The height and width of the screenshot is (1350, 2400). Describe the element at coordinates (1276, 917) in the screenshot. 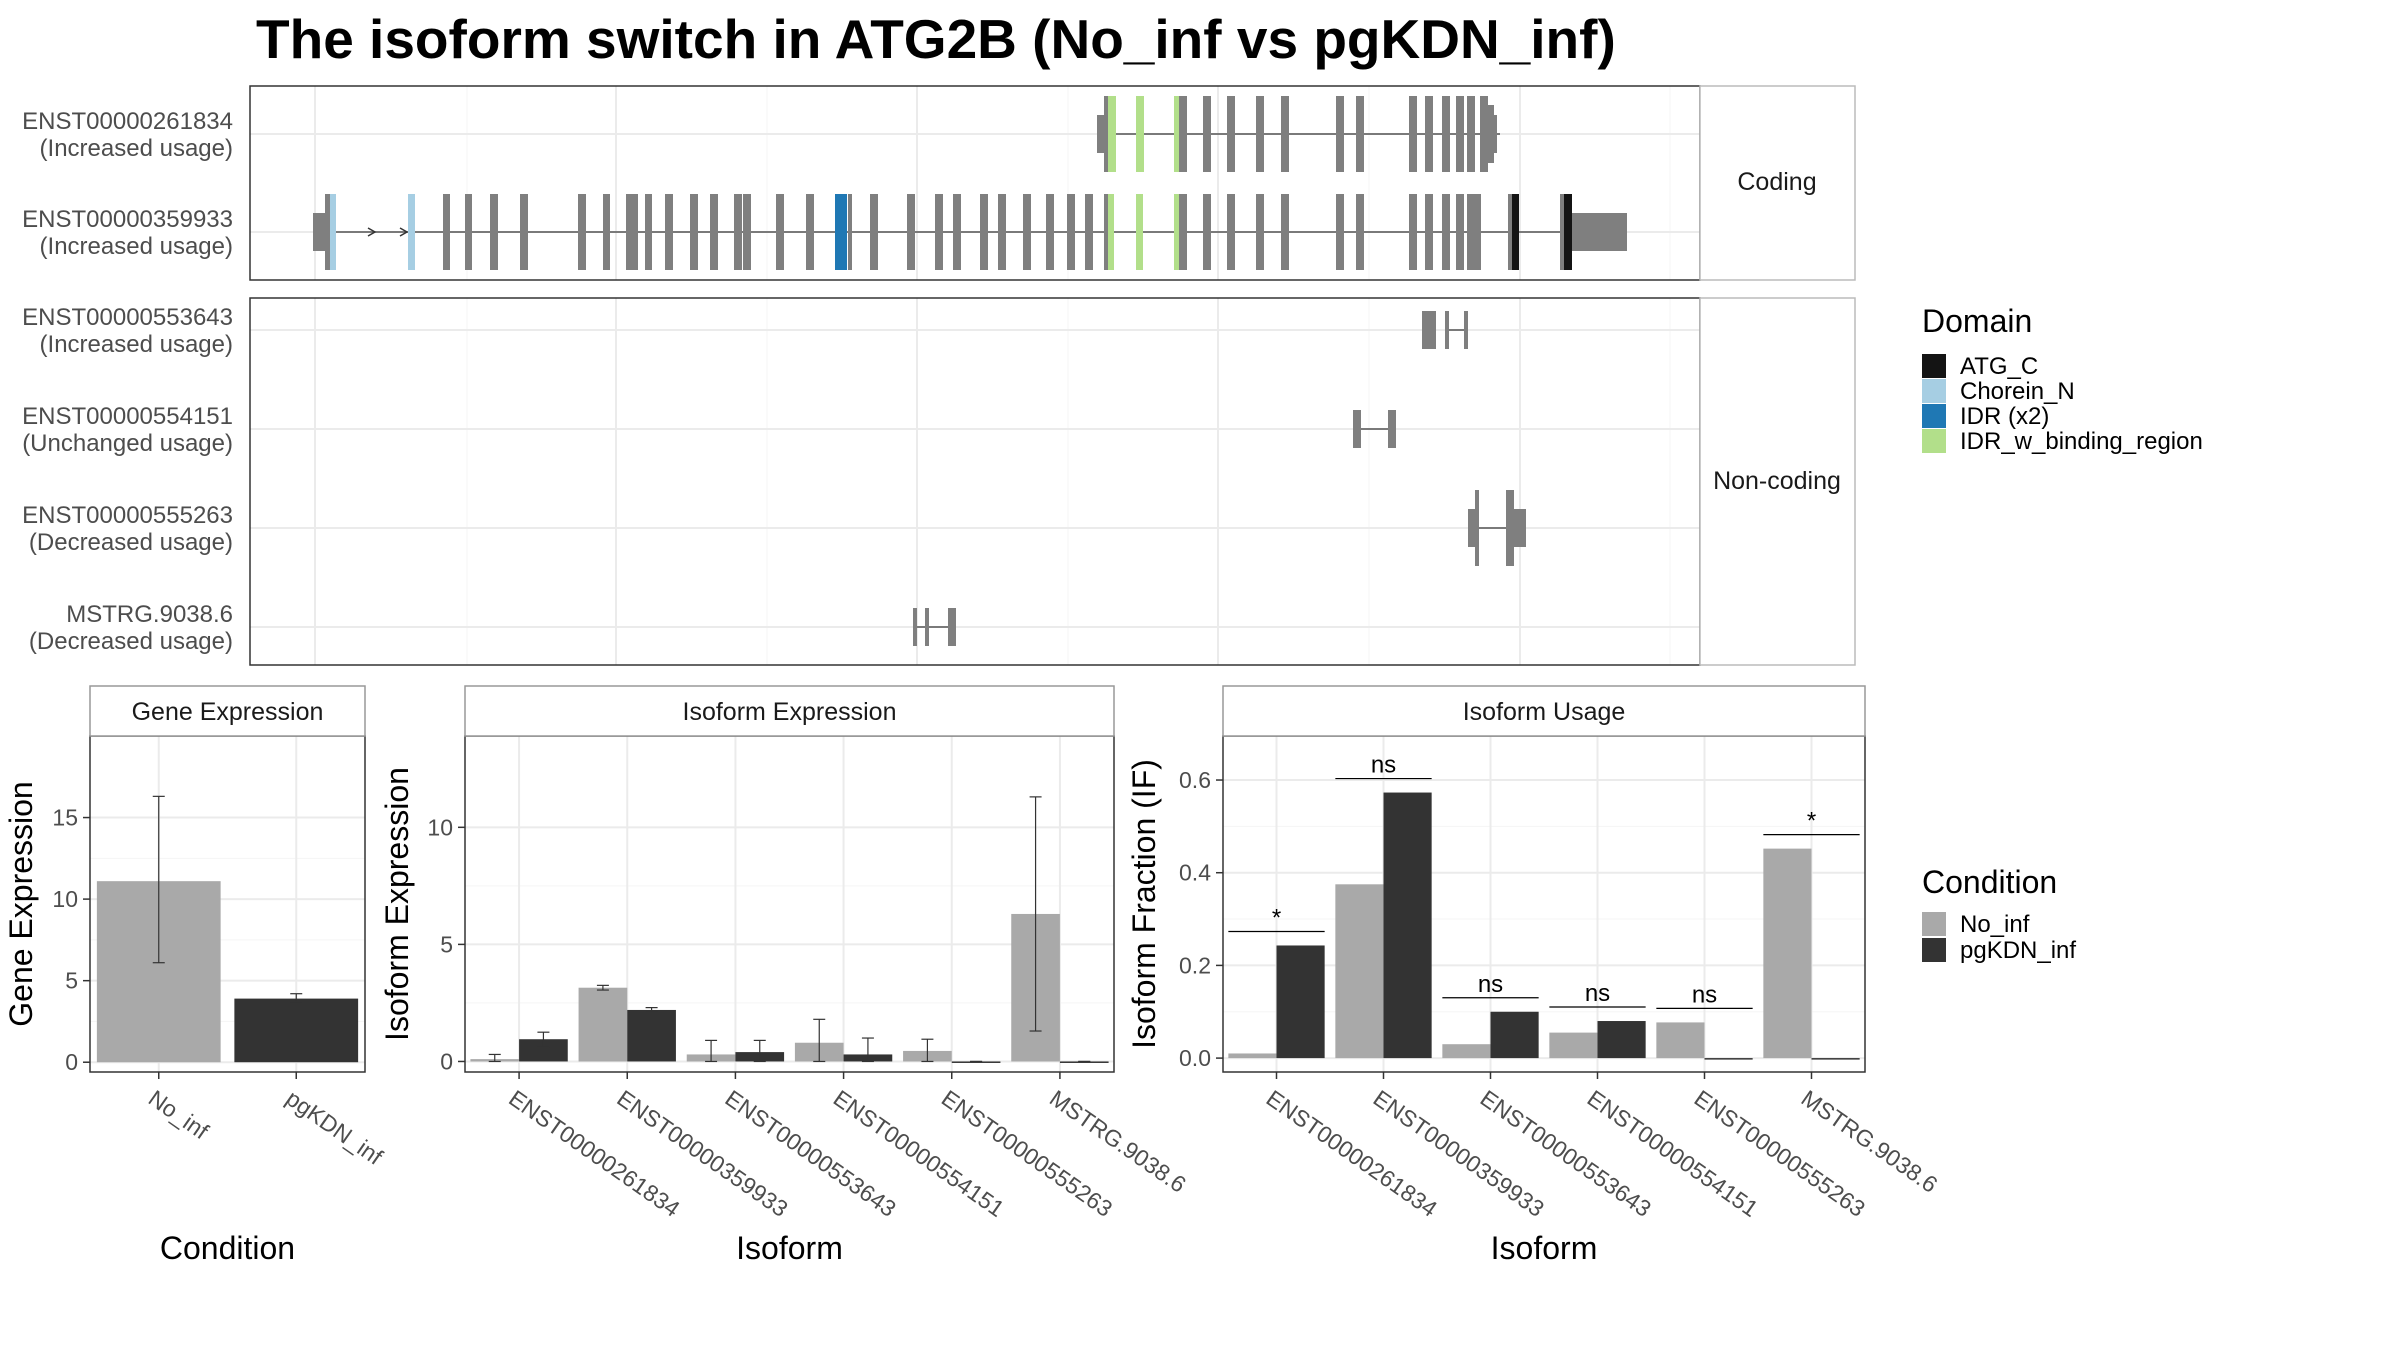

I see `significance-label: *` at that location.